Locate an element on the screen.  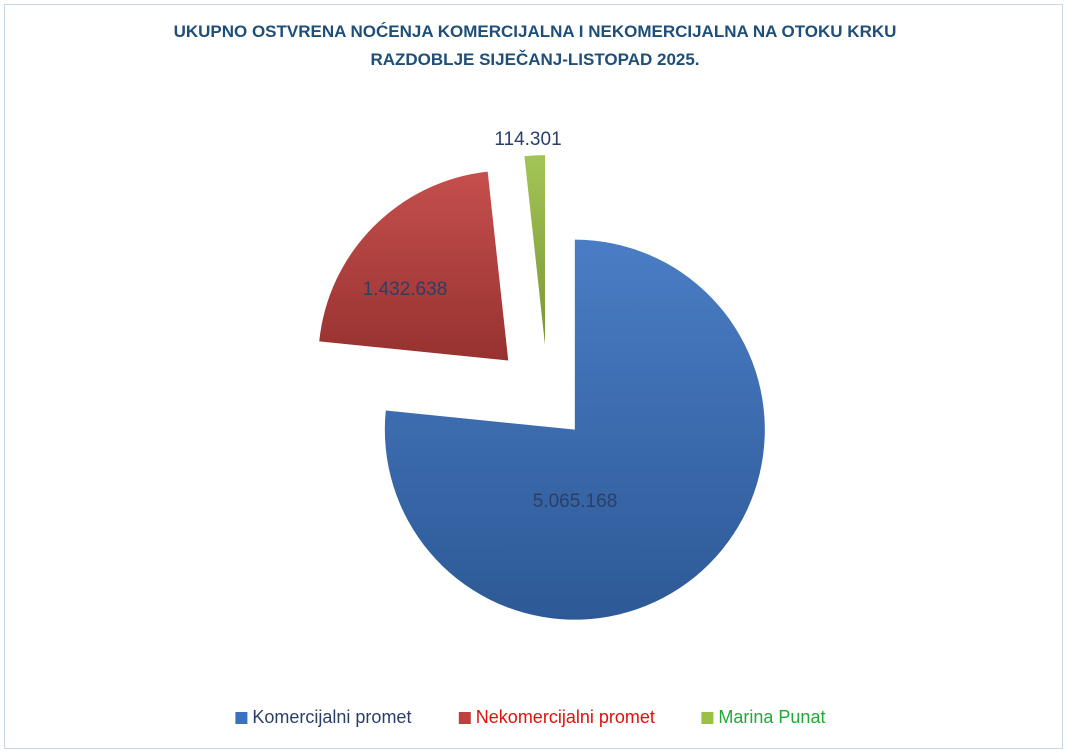
data-label: 114.301 is located at coordinates (527, 139).